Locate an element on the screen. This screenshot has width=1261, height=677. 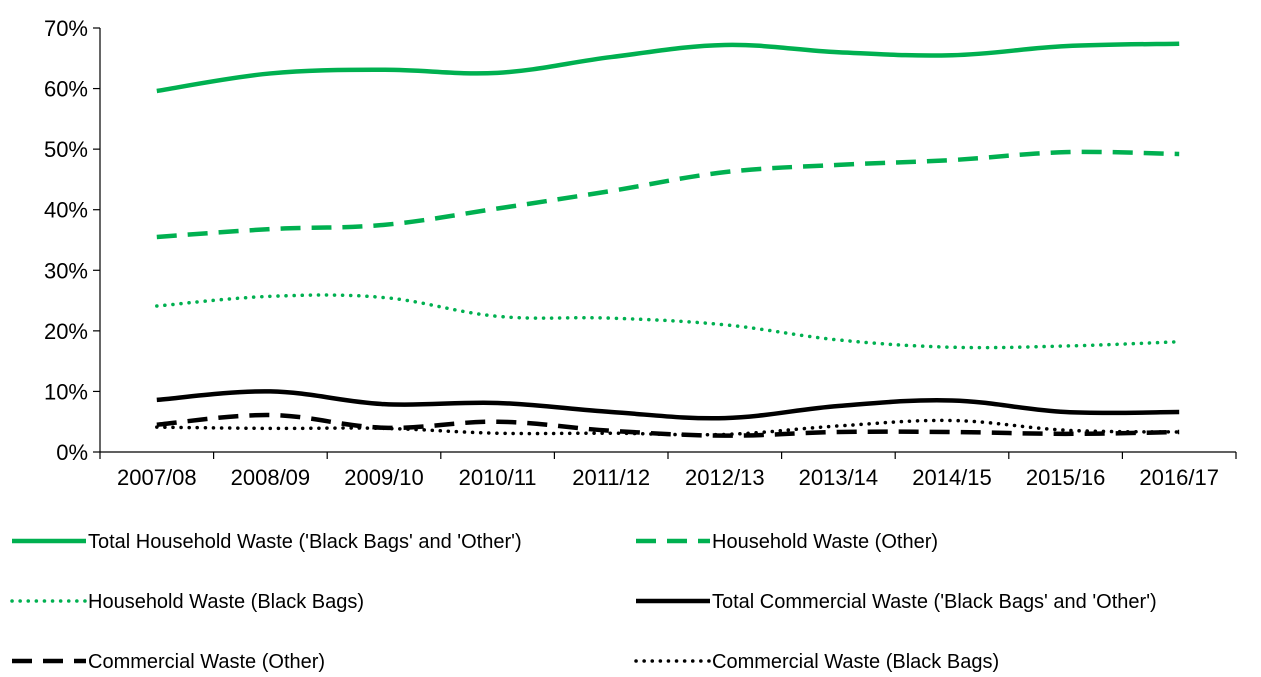
y-tick-label: 20% is located at coordinates (66, 331).